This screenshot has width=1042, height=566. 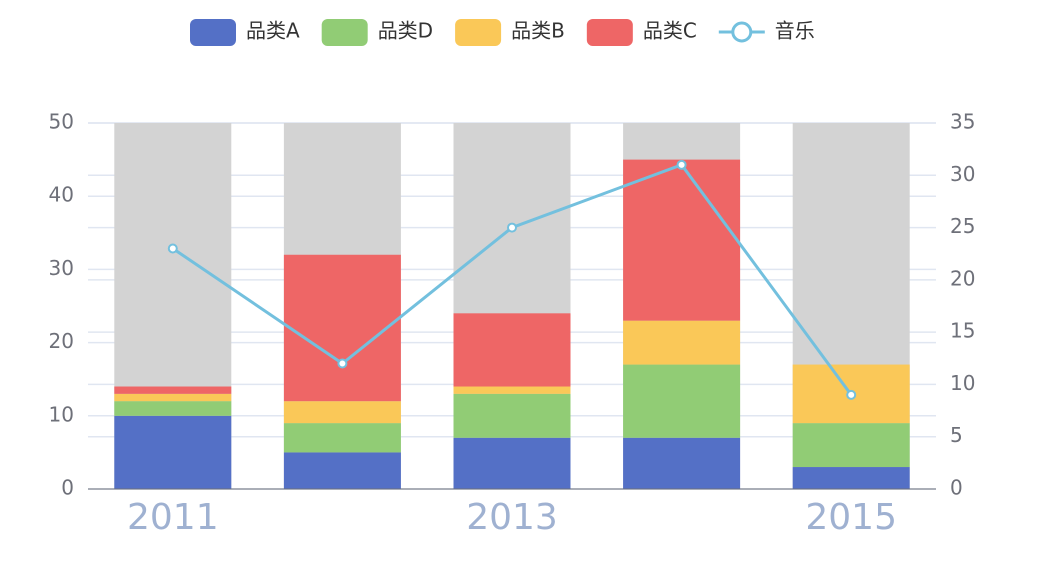 What do you see at coordinates (538, 31) in the screenshot?
I see `legend-label: 品类B` at bounding box center [538, 31].